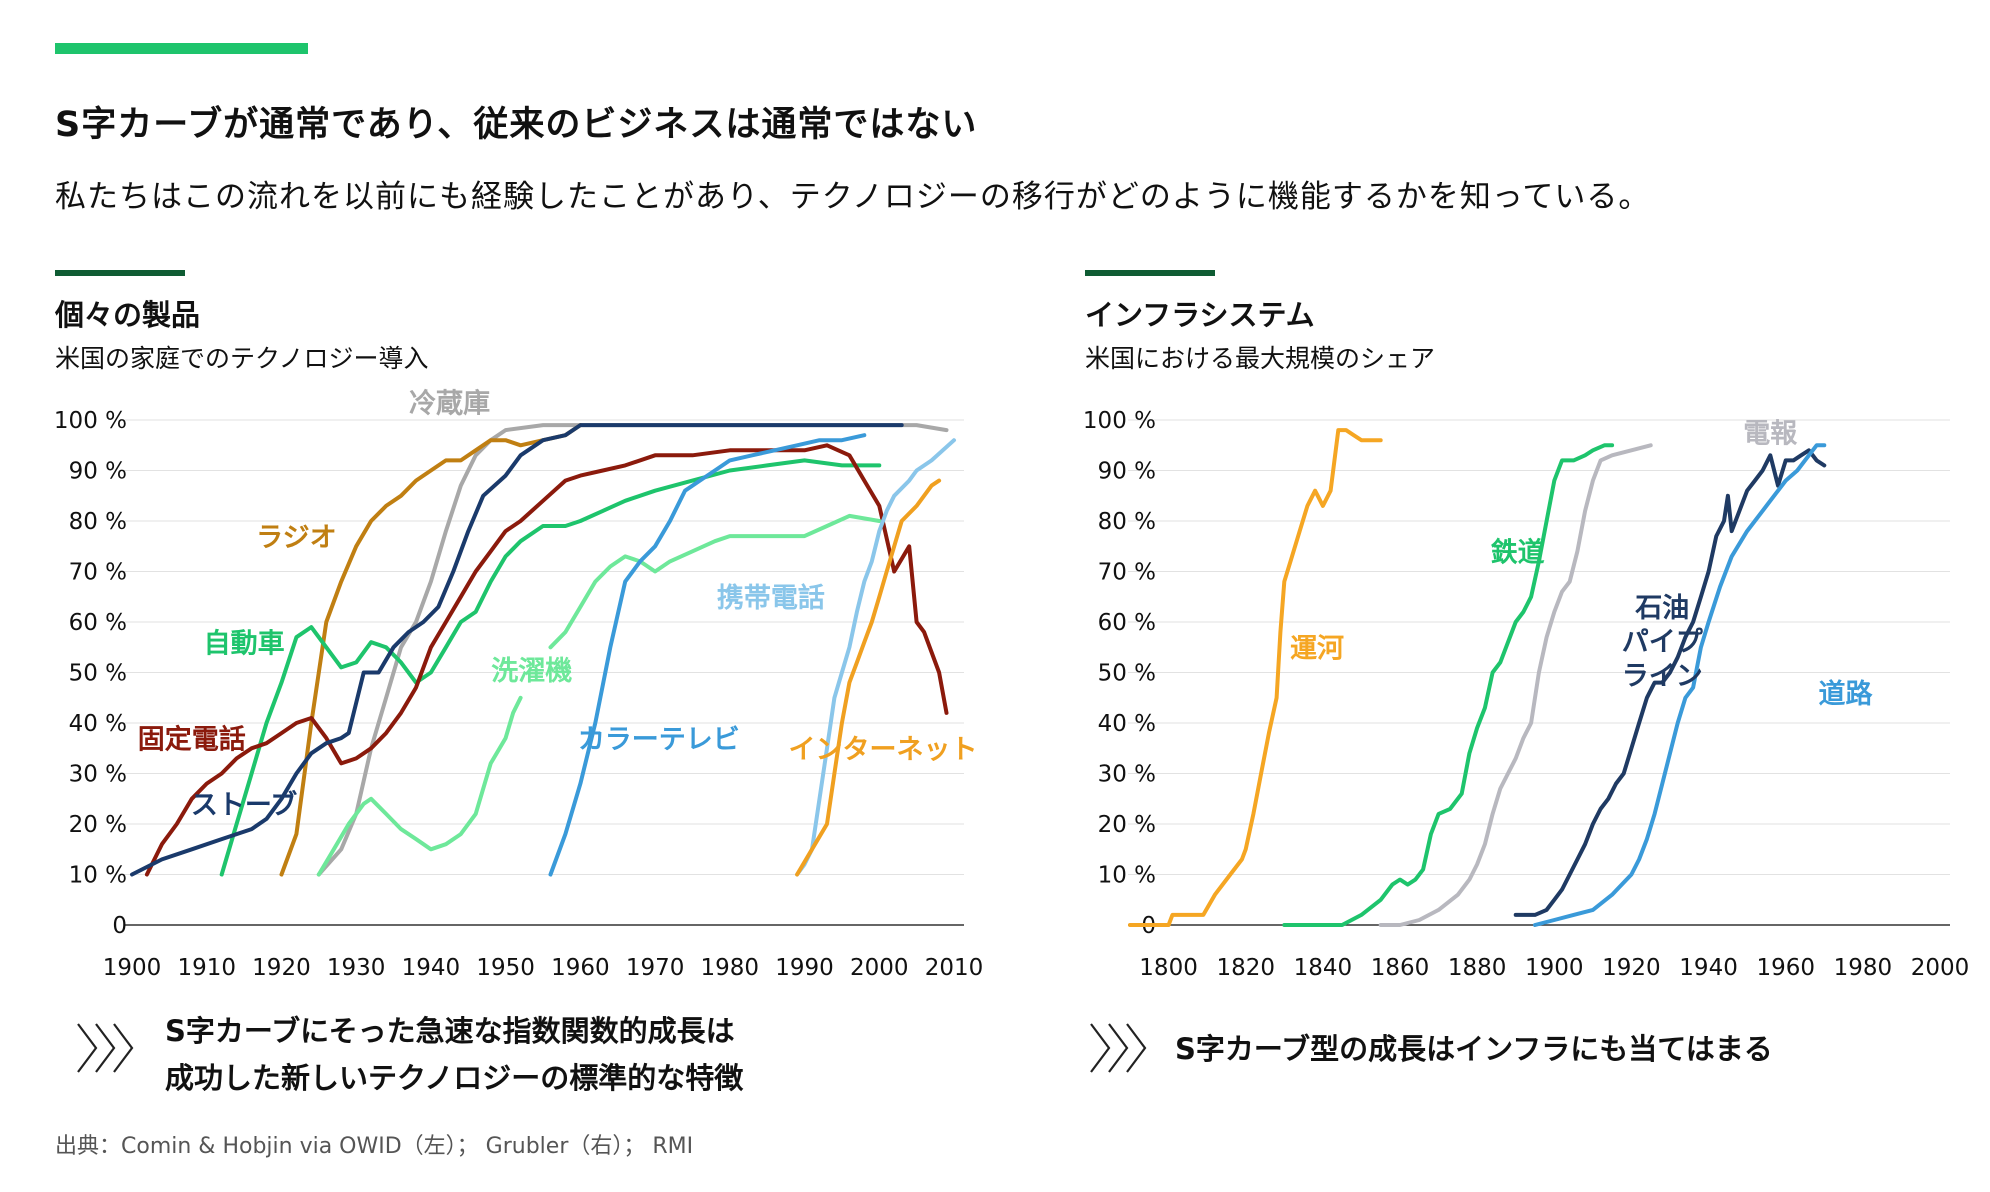  I want to click on left-chart-x-tick-label: 1910, so click(206, 968).